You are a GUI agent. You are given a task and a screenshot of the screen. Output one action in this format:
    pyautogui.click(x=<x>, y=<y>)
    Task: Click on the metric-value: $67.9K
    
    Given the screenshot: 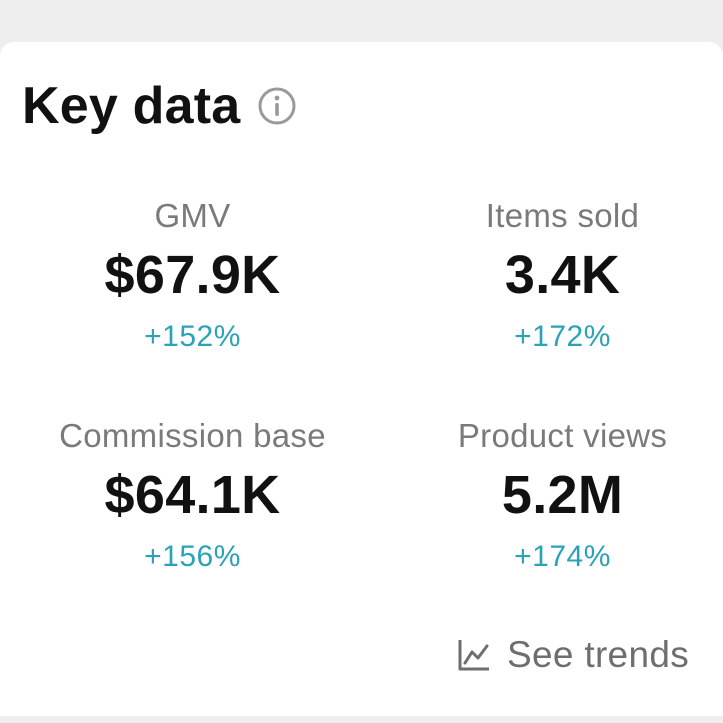 What is the action you would take?
    pyautogui.click(x=192, y=275)
    